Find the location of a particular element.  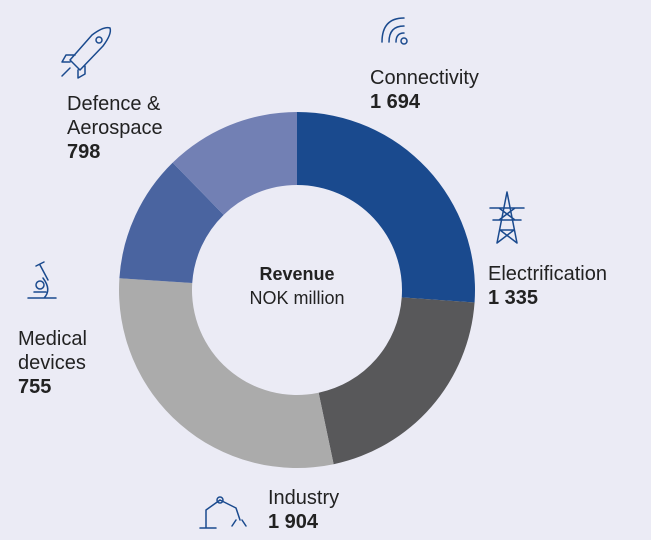

value-label: 1 694 is located at coordinates (395, 102).